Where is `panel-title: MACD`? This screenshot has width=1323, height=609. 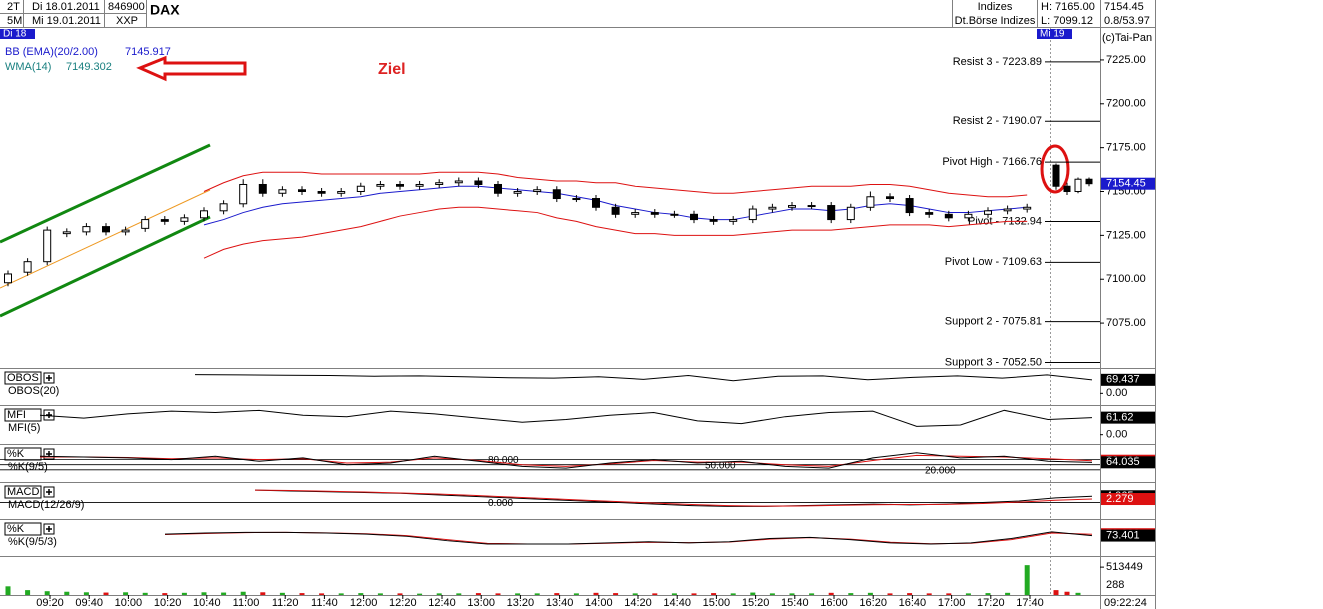 panel-title: MACD is located at coordinates (23, 492).